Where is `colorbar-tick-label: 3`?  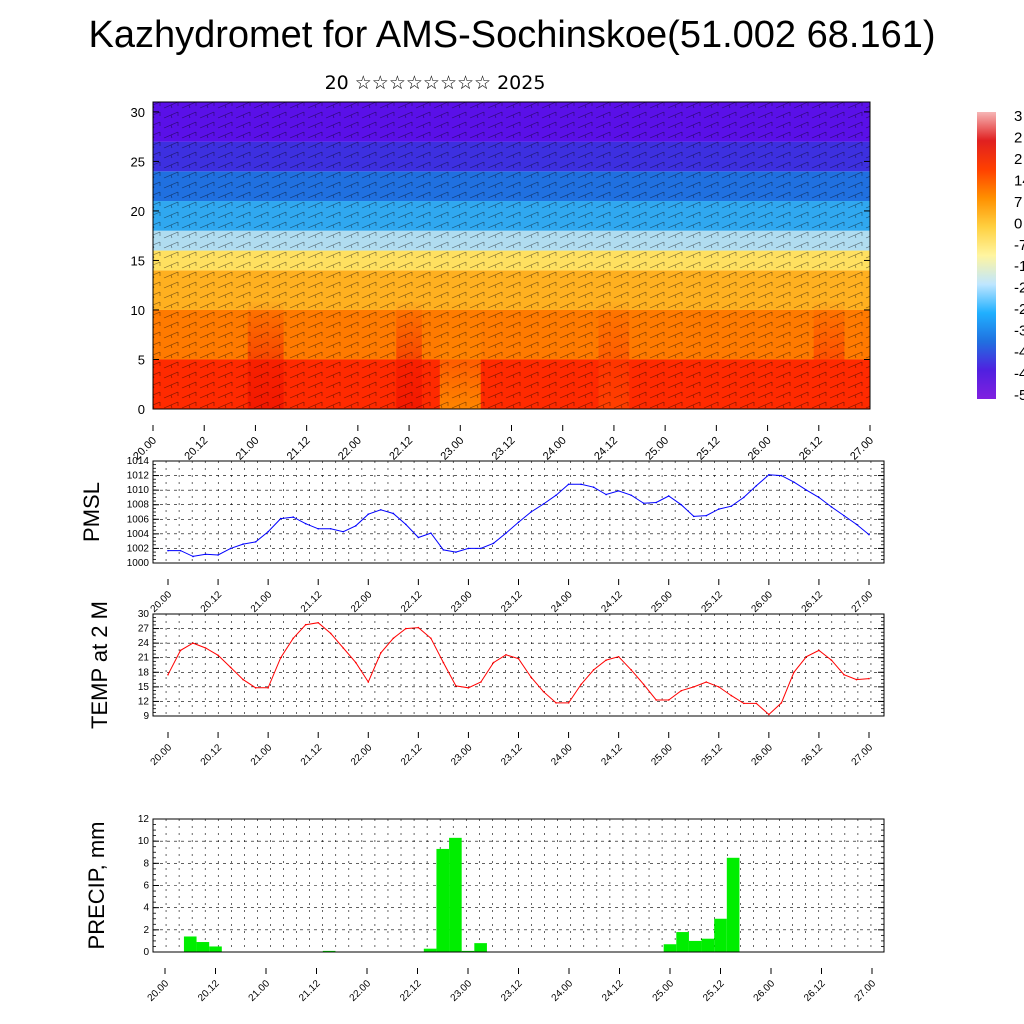 colorbar-tick-label: 3 is located at coordinates (1018, 116).